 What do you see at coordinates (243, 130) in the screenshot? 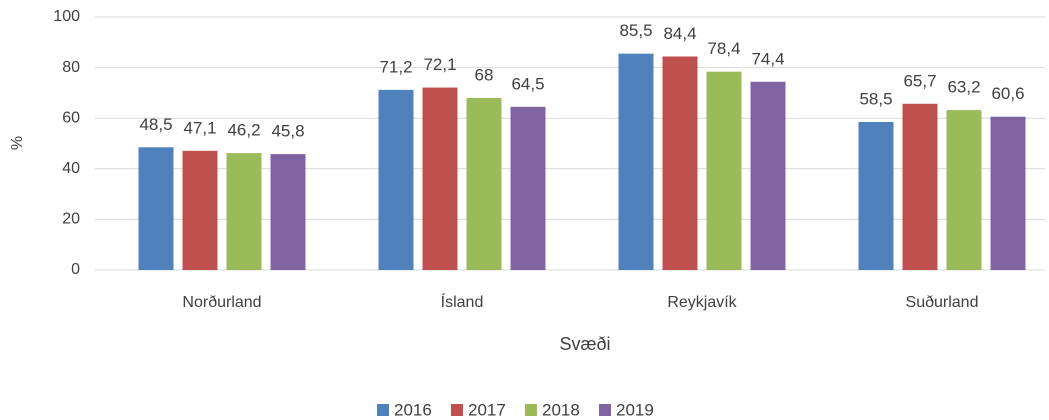
I see `data-label: 46,2` at bounding box center [243, 130].